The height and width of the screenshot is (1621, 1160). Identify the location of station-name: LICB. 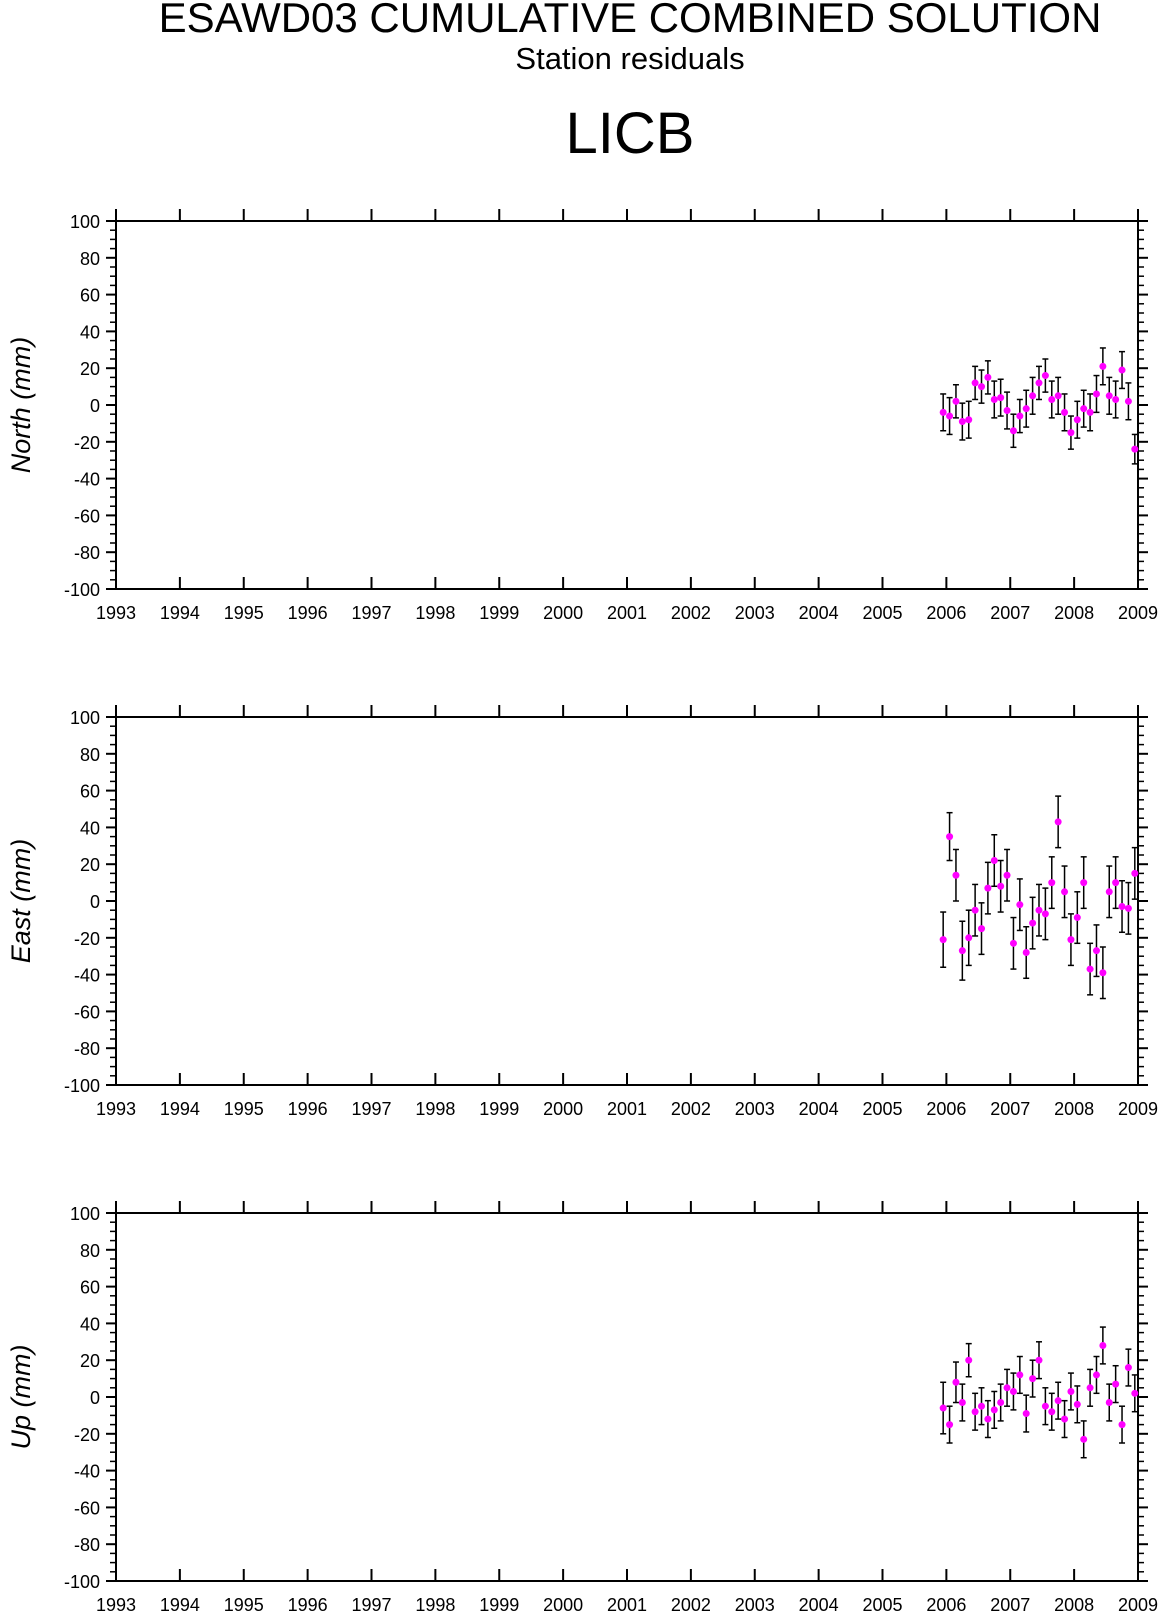
(630, 133).